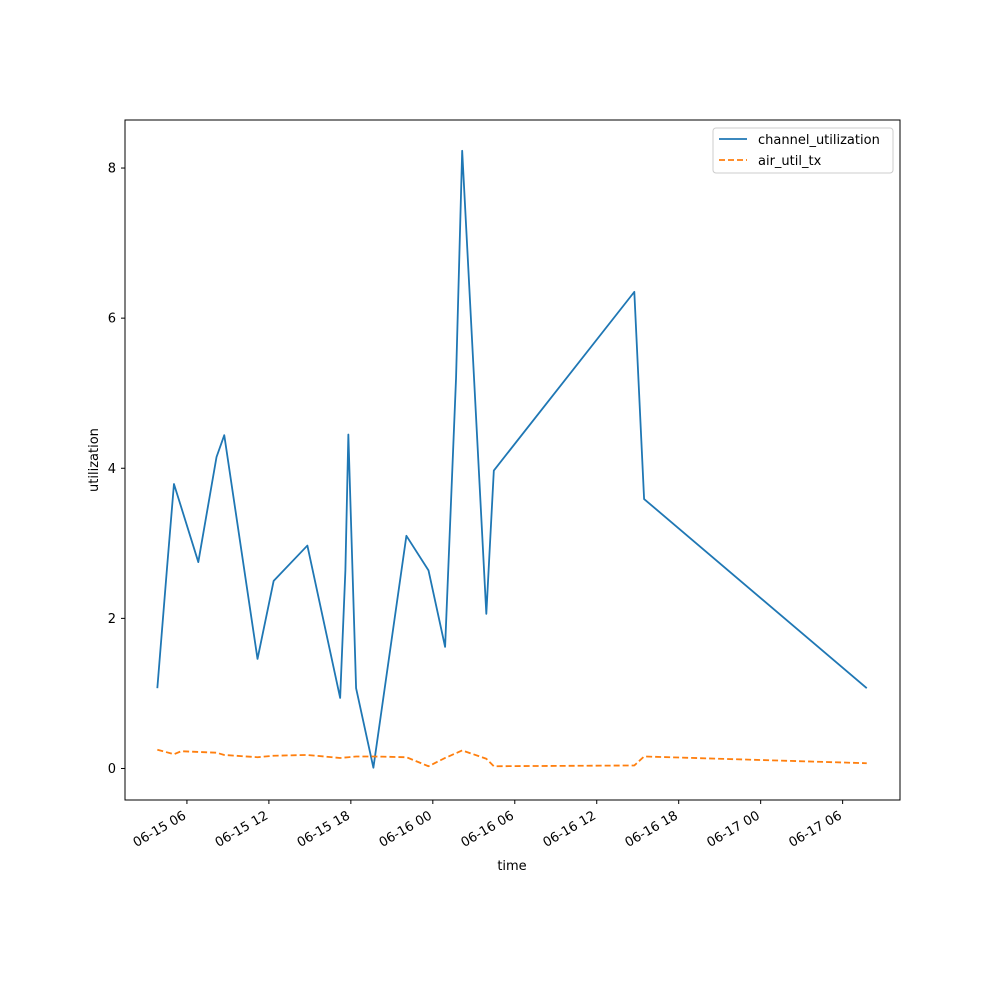 Image resolution: width=1000 pixels, height=1000 pixels. I want to click on y-axis-label: utilization, so click(94, 460).